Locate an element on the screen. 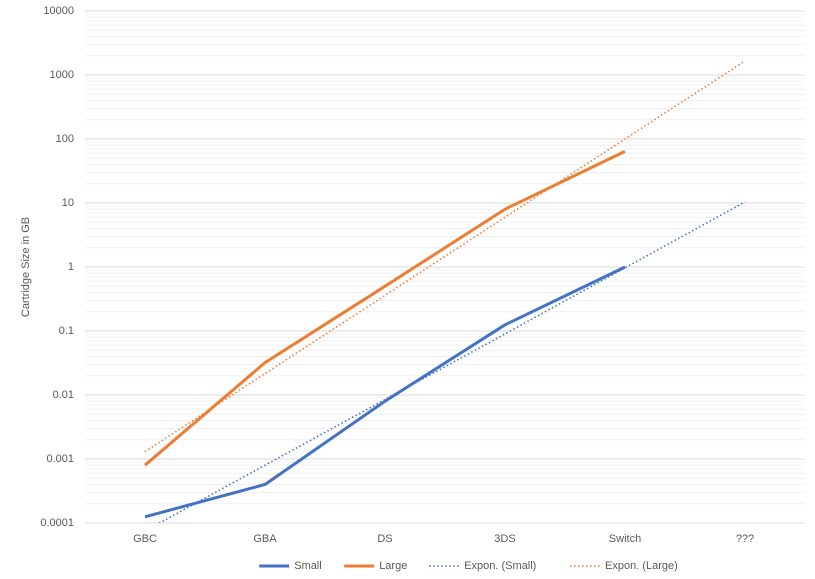  x-tick-label: ??? is located at coordinates (745, 539).